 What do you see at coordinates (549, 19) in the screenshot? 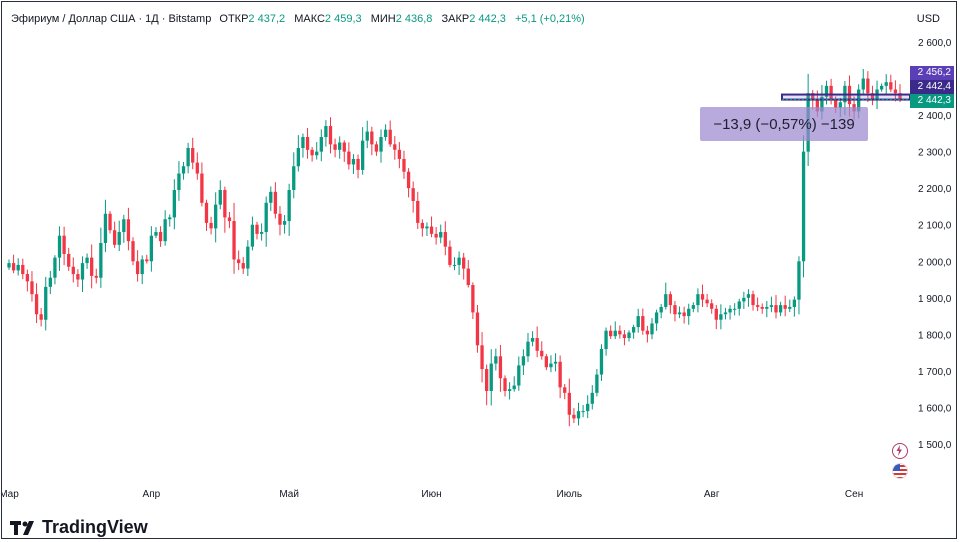
I see `change-value: +5,1 (+0,21%)` at bounding box center [549, 19].